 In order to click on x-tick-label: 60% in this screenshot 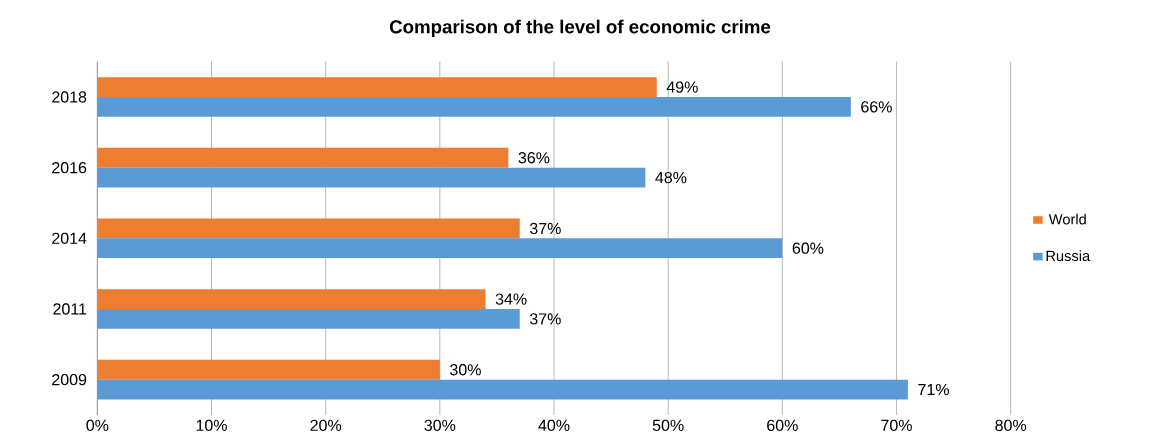, I will do `click(782, 425)`.